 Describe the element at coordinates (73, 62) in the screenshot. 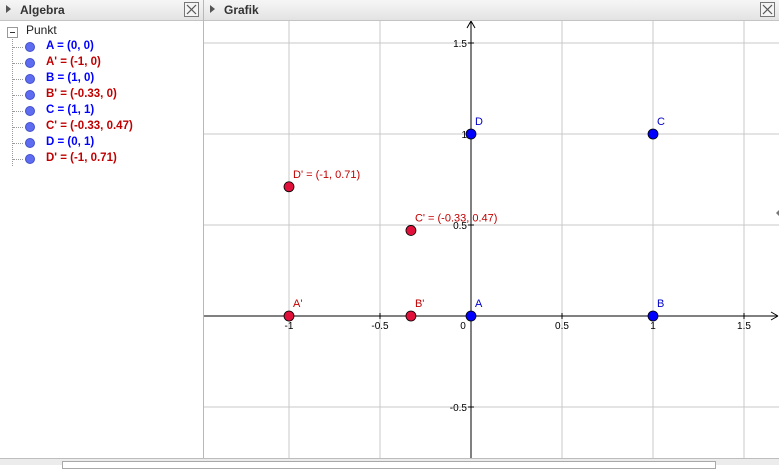

I see `point-definition: A' = (-1, 0)` at that location.